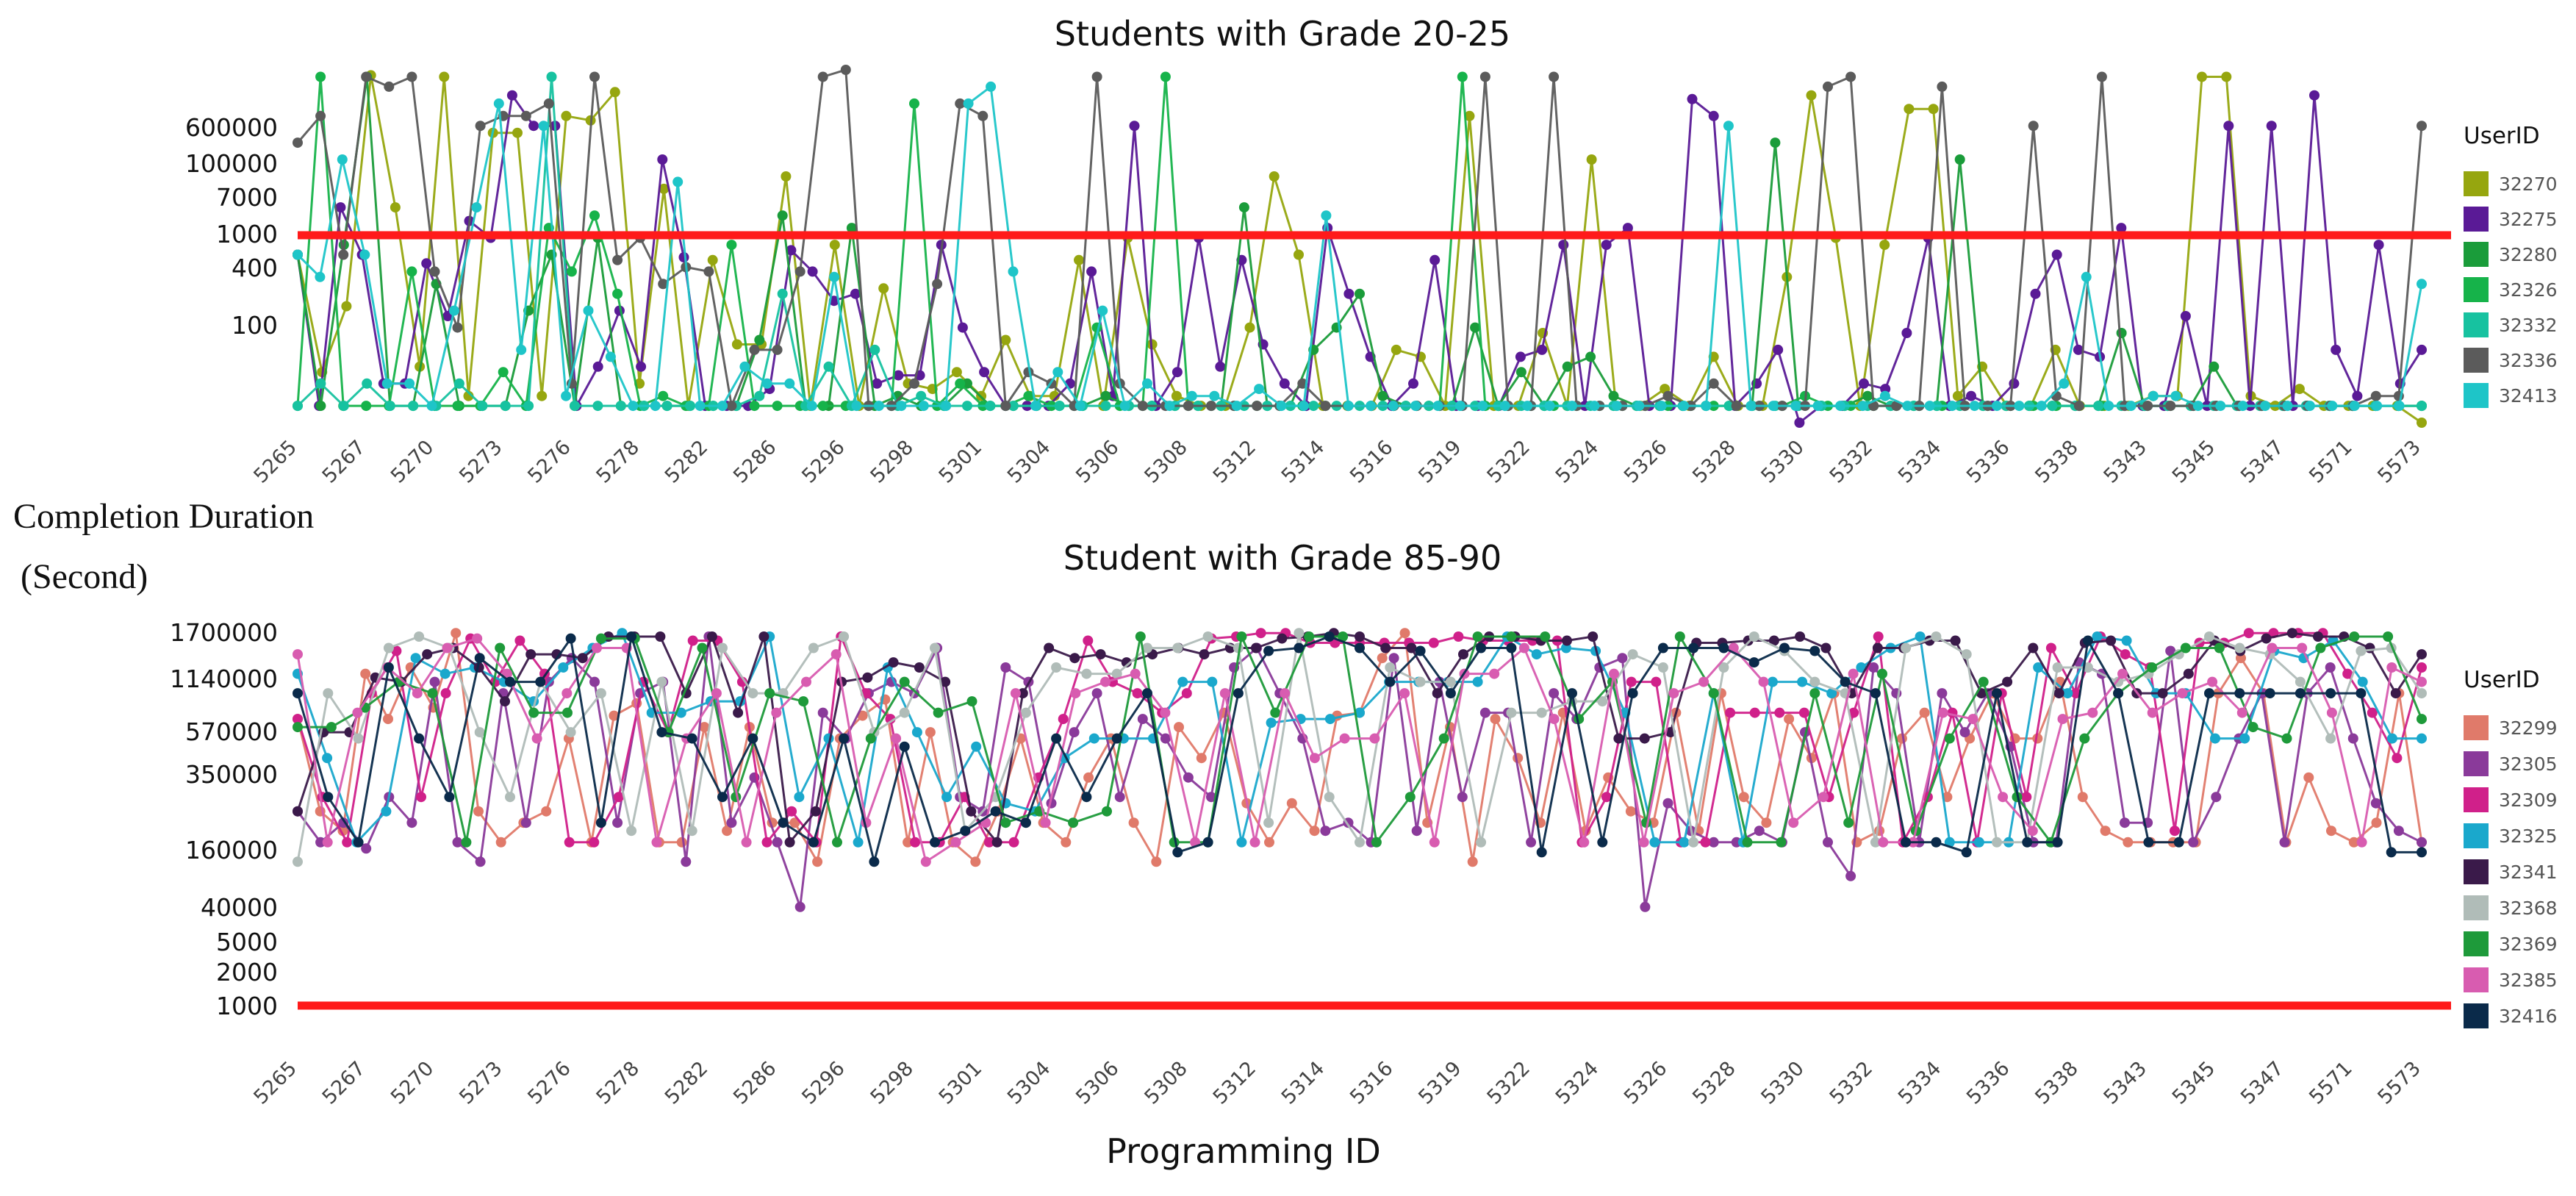 The image size is (2576, 1196). Describe the element at coordinates (1509, 462) in the screenshot. I see `x-tick-label: 5322` at that location.